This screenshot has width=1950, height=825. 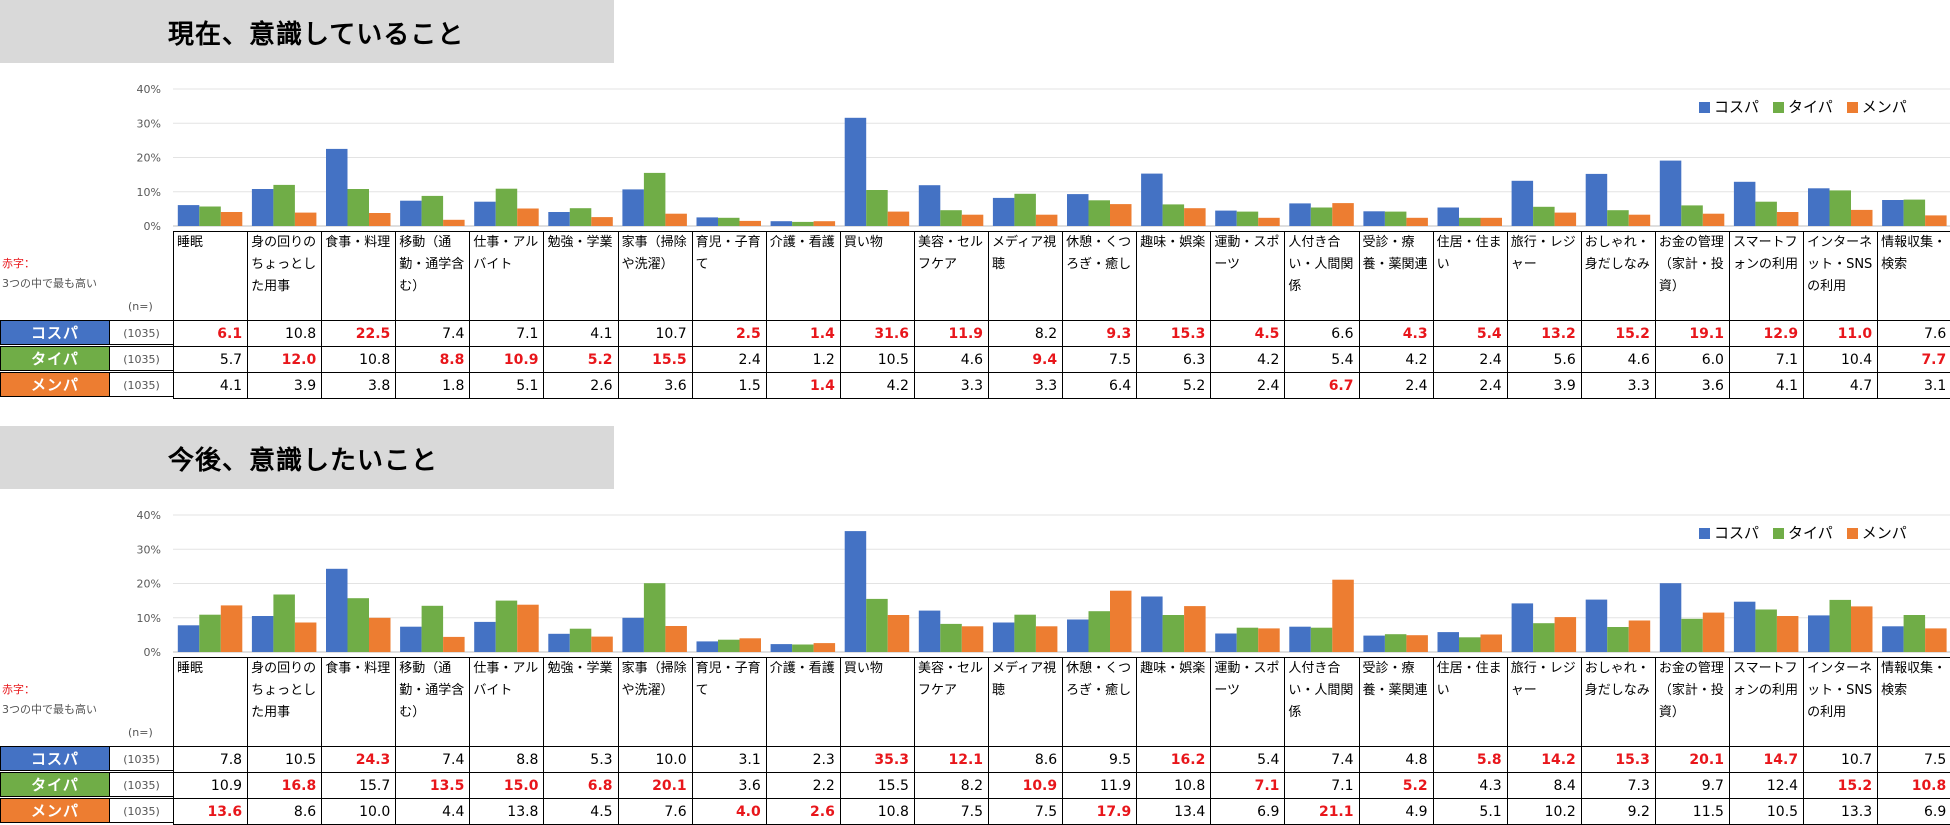 I want to click on value-cell: 11.5, so click(x=1692, y=812).